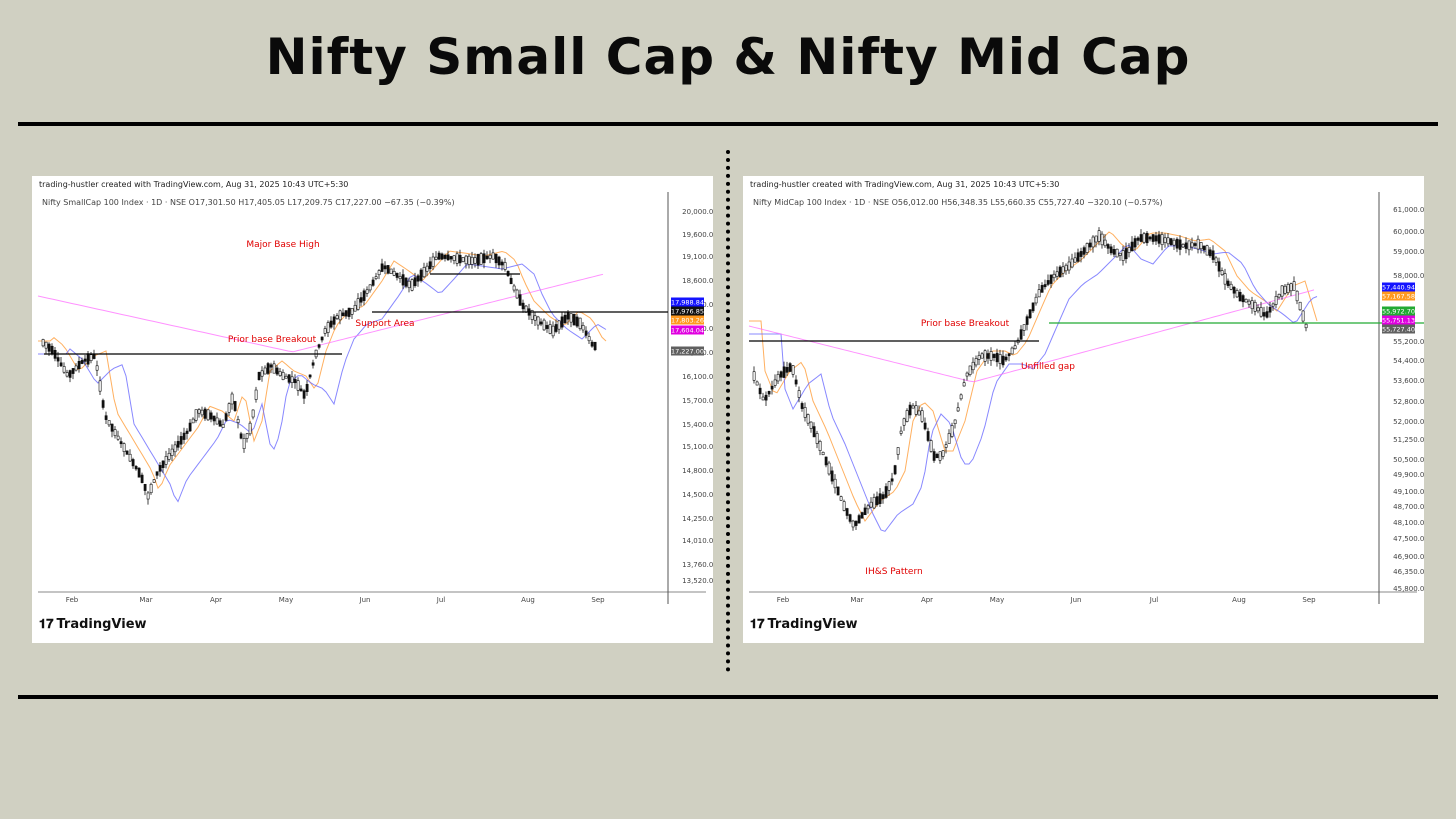  I want to click on price-tag-label: 57,440.94, so click(1398, 288).